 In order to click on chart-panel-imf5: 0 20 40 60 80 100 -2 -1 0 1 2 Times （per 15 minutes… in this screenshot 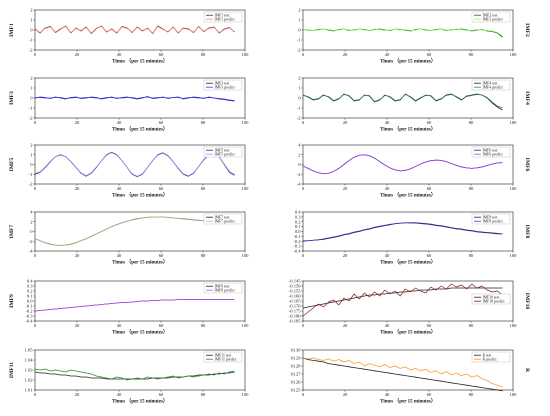, I will do `click(129, 171)`.